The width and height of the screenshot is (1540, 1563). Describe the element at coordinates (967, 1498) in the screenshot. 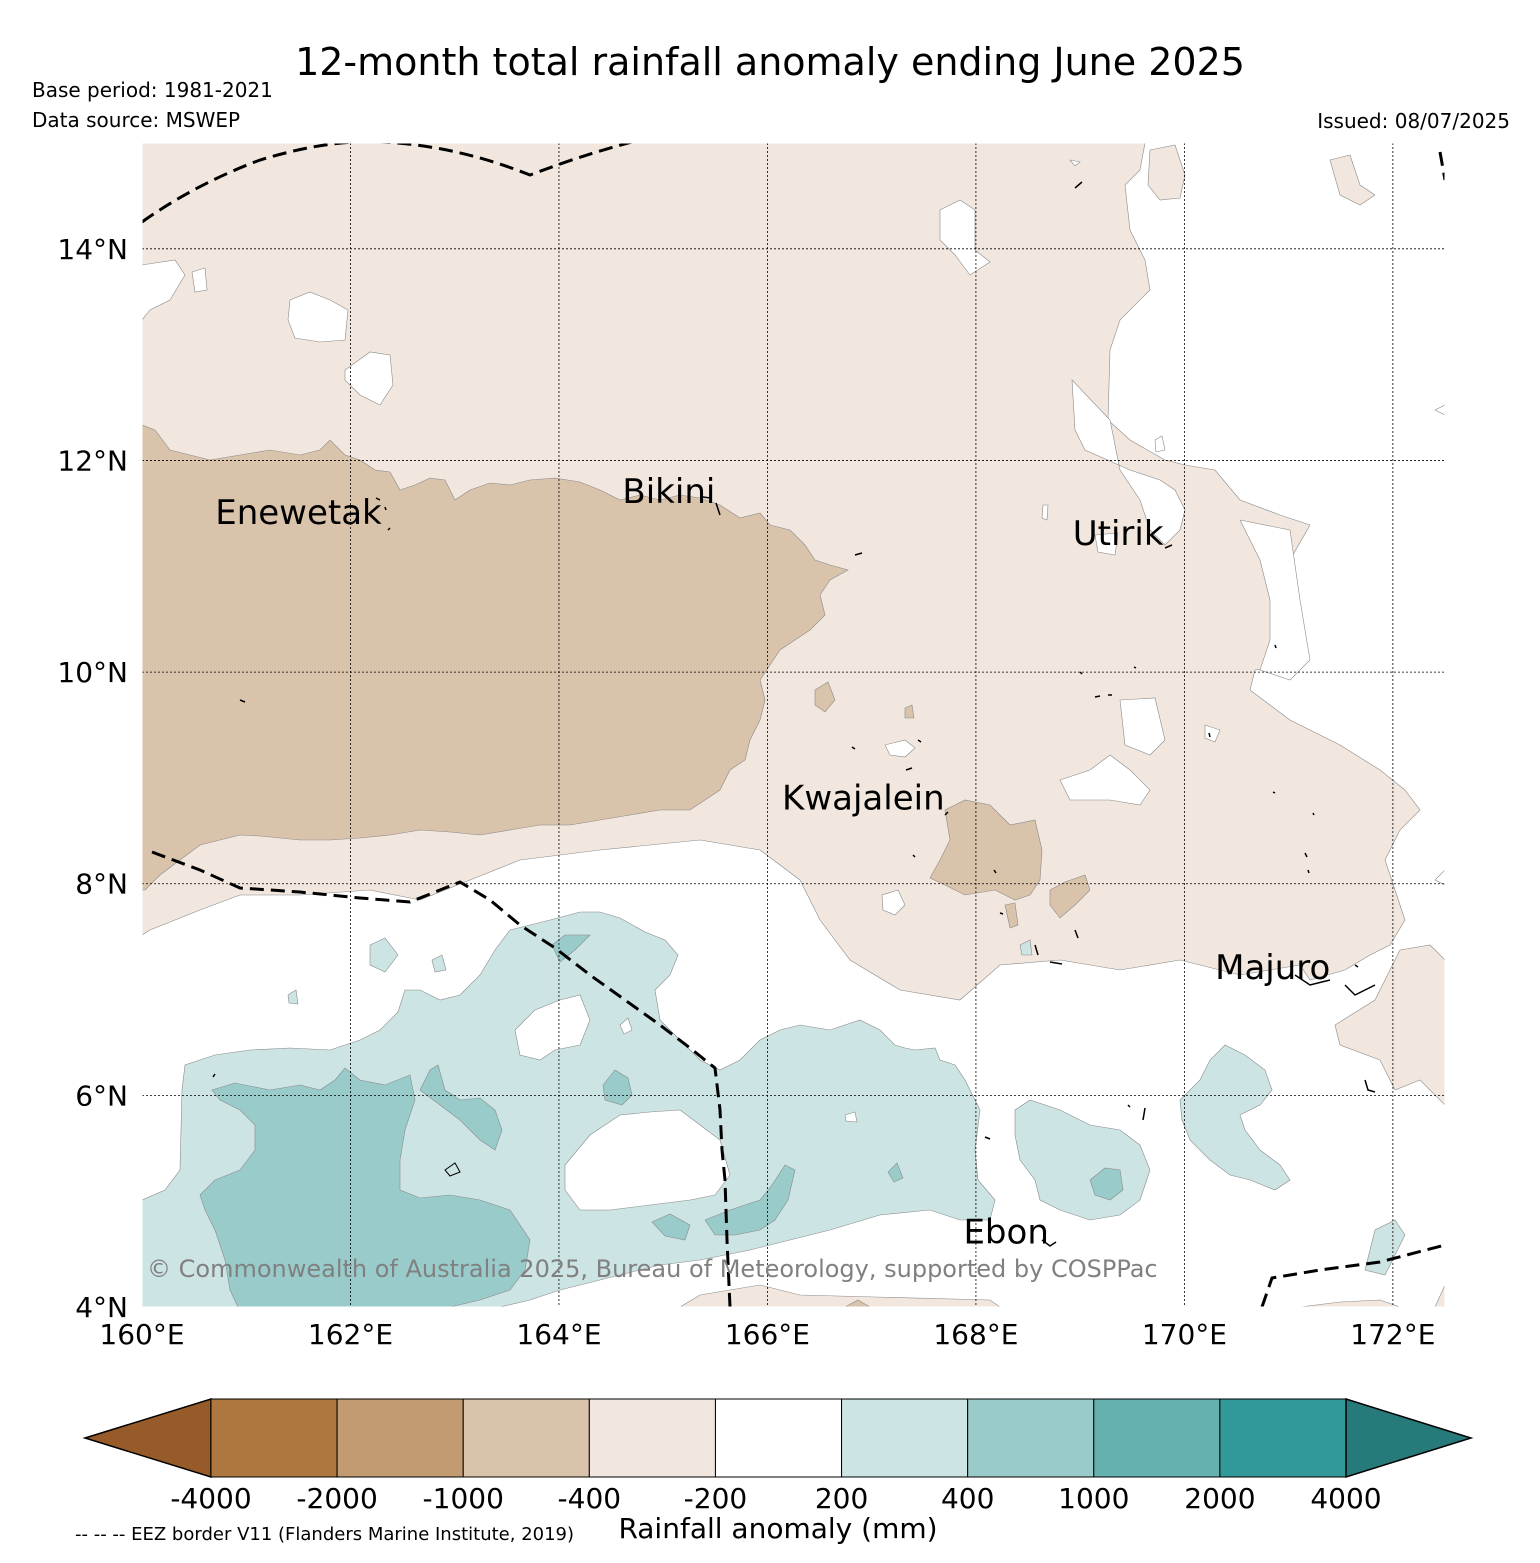

I see `colorbar-tick-label: 400` at that location.